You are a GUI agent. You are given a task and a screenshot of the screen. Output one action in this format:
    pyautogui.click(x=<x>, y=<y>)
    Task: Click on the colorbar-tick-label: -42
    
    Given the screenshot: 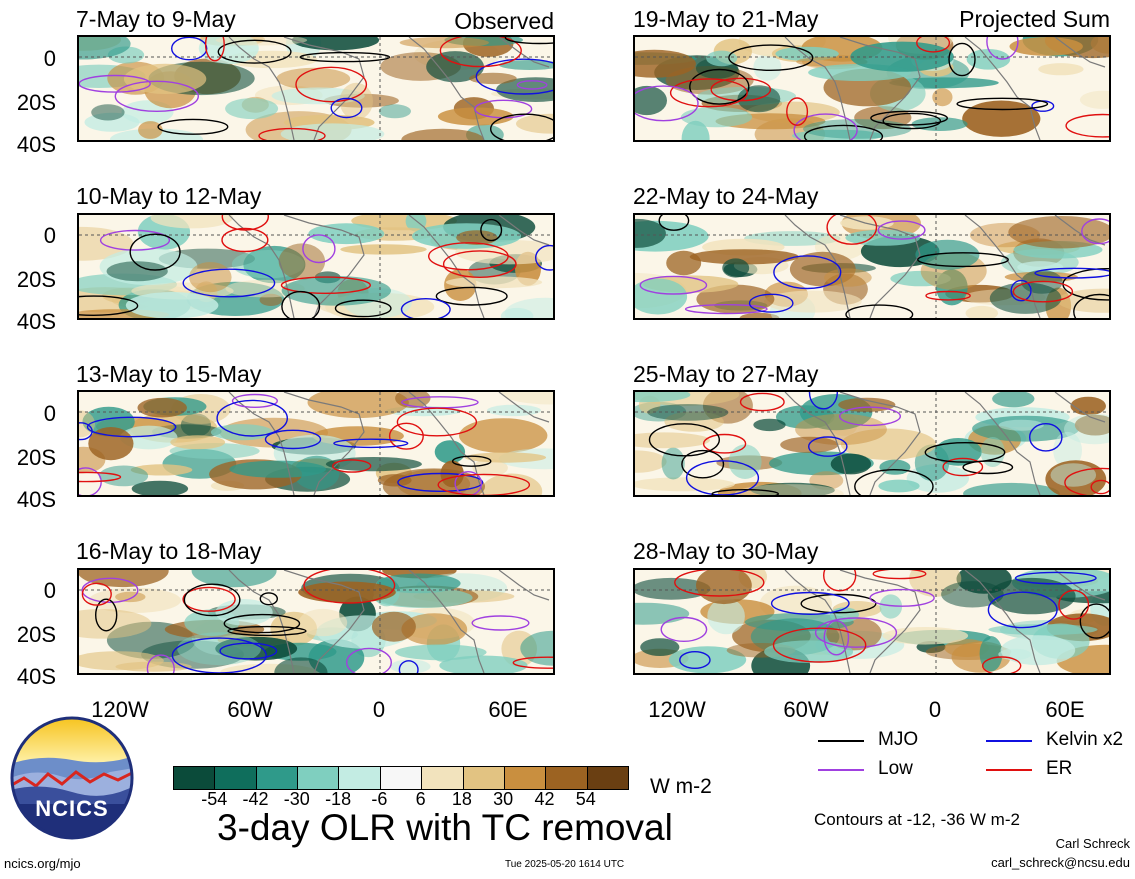 What is the action you would take?
    pyautogui.click(x=255, y=799)
    